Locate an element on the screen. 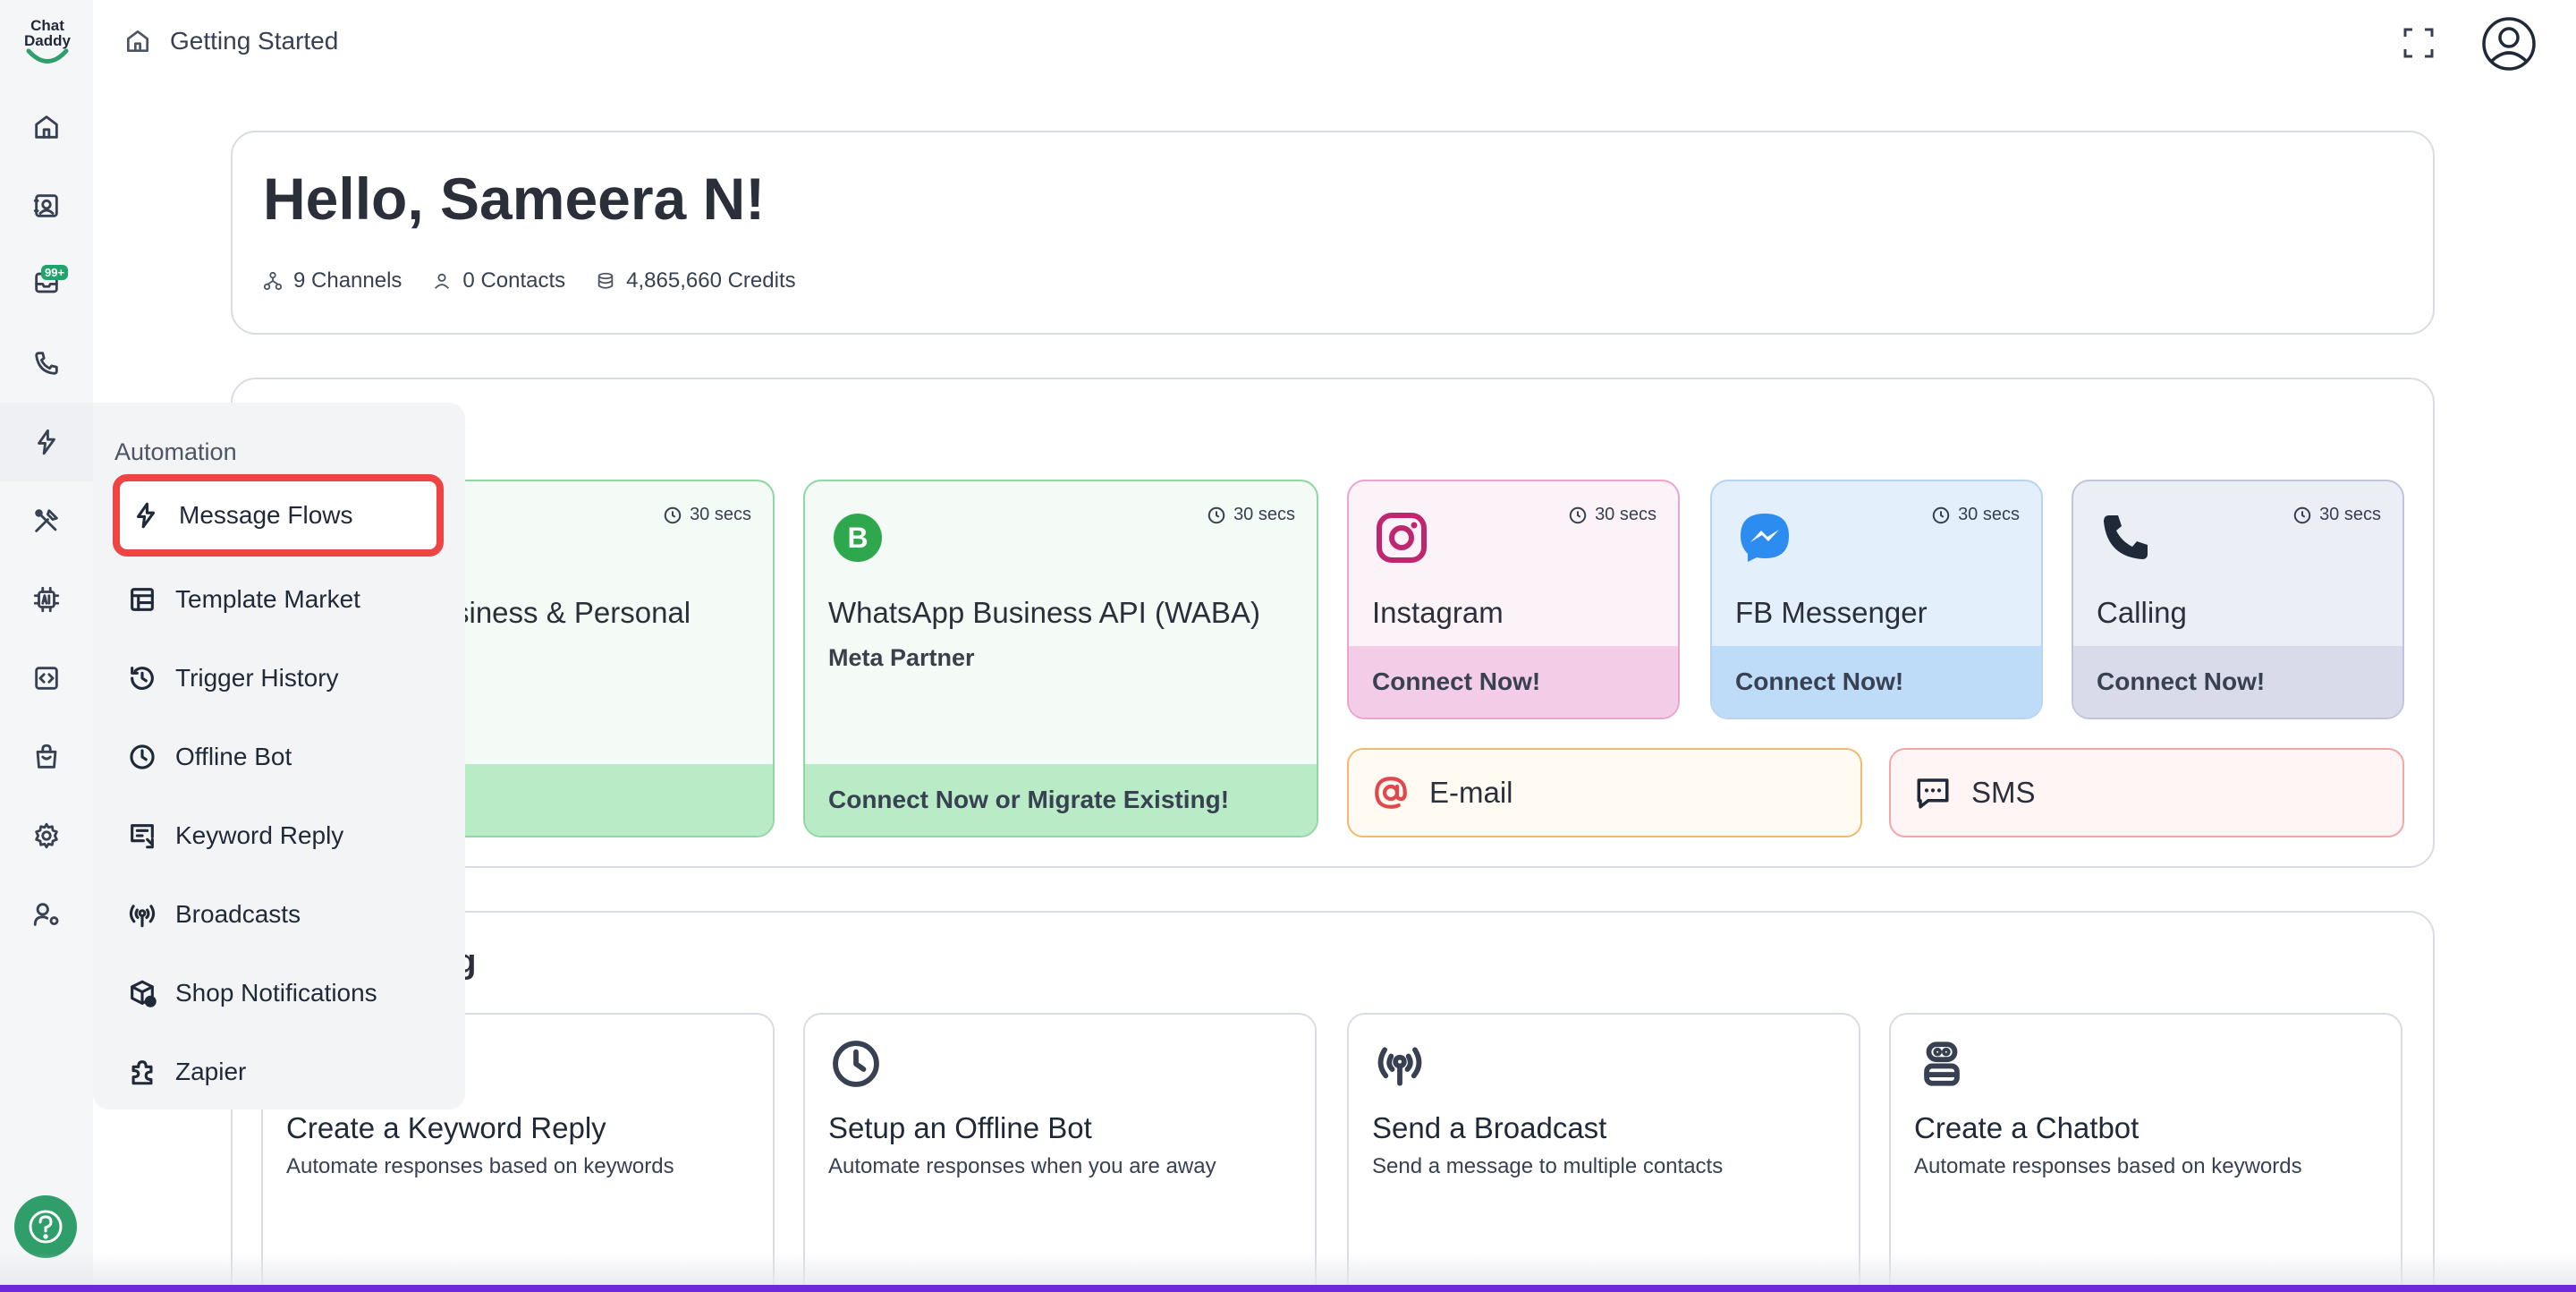  help-button is located at coordinates (45, 1226).